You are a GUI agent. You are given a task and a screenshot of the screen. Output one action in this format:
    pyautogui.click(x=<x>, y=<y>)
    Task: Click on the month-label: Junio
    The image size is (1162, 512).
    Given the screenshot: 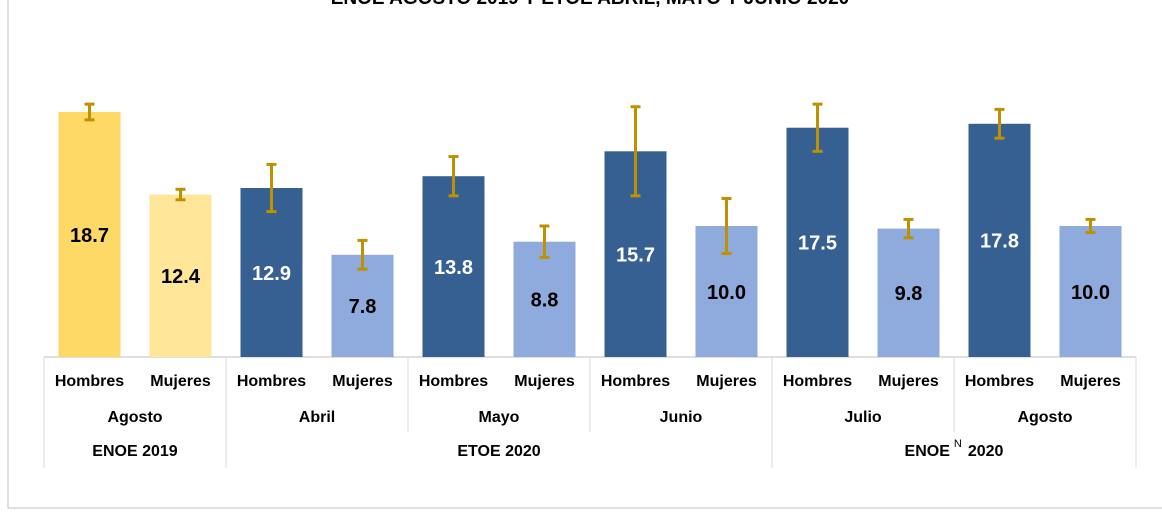 What is the action you would take?
    pyautogui.click(x=681, y=417)
    